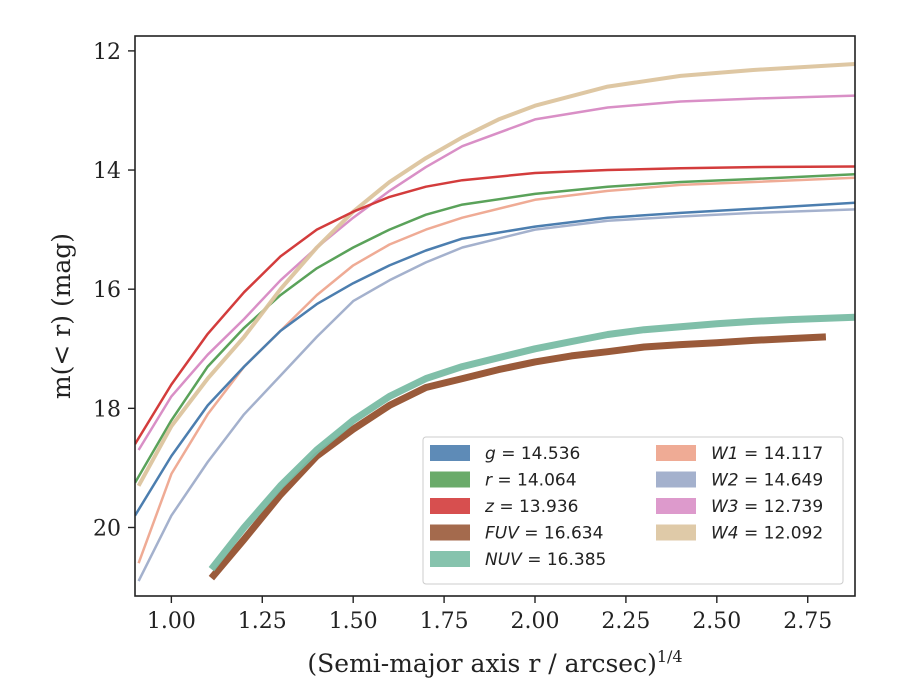 This screenshot has height=700, width=900. I want to click on legend-swatch-r, so click(450, 479).